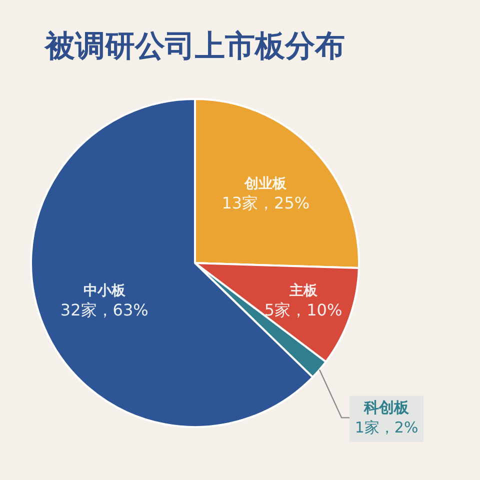  I want to click on data-label: 32家，63%, so click(104, 310).